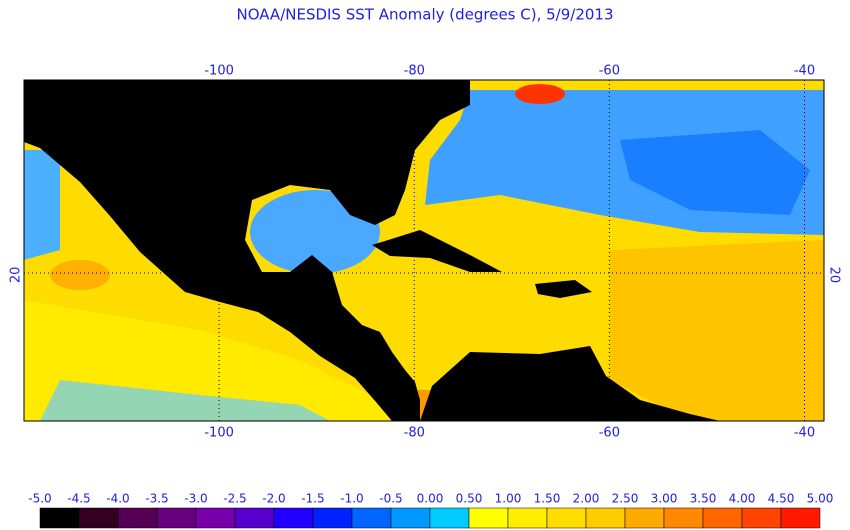 The width and height of the screenshot is (850, 530). I want to click on colorbar-label: 0.50, so click(469, 499).